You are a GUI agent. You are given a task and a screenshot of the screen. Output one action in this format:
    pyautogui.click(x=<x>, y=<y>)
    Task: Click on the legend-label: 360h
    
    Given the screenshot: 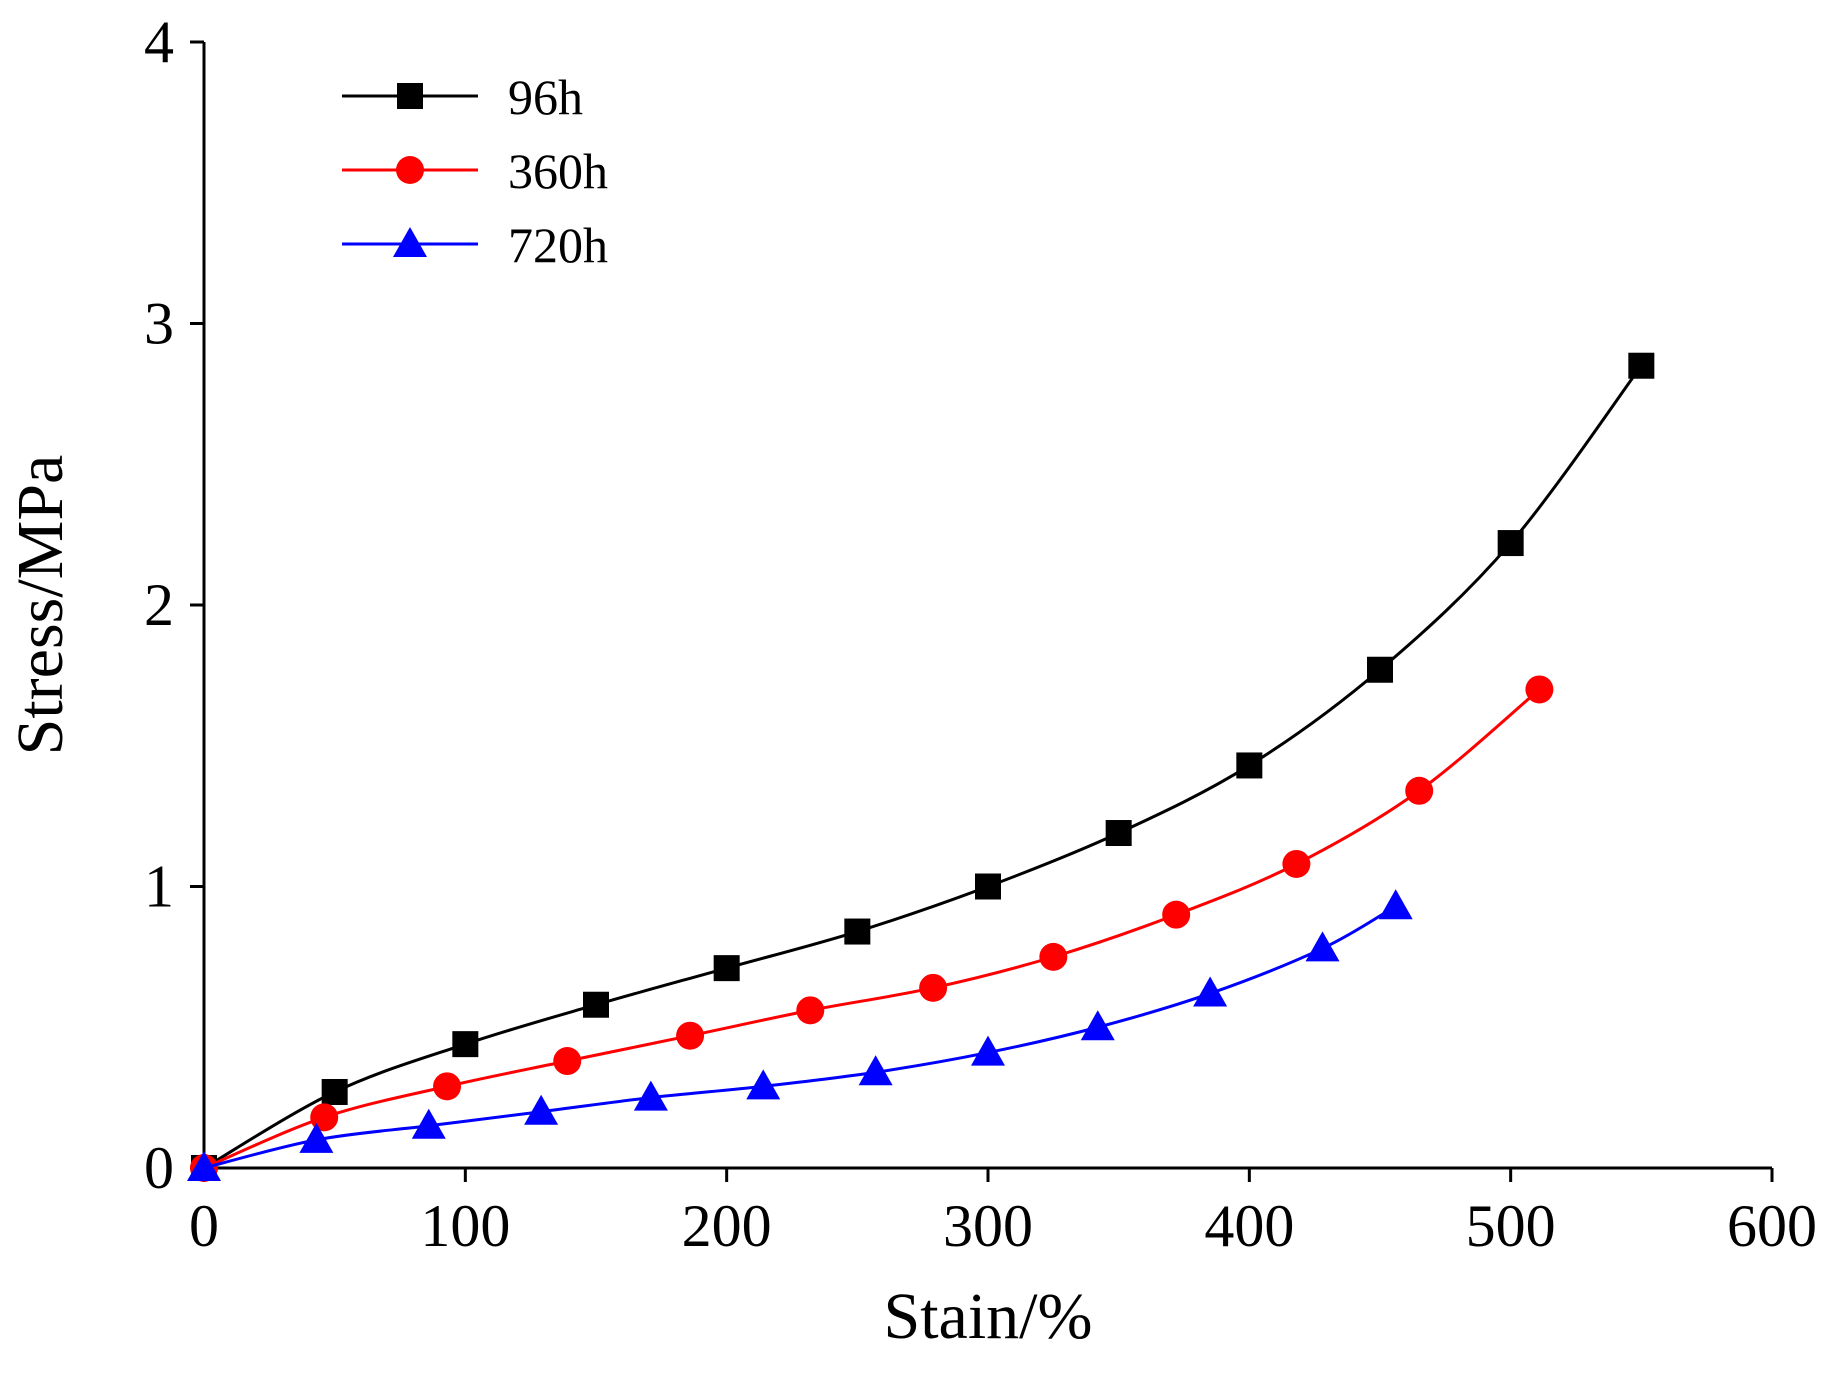 What is the action you would take?
    pyautogui.click(x=558, y=171)
    